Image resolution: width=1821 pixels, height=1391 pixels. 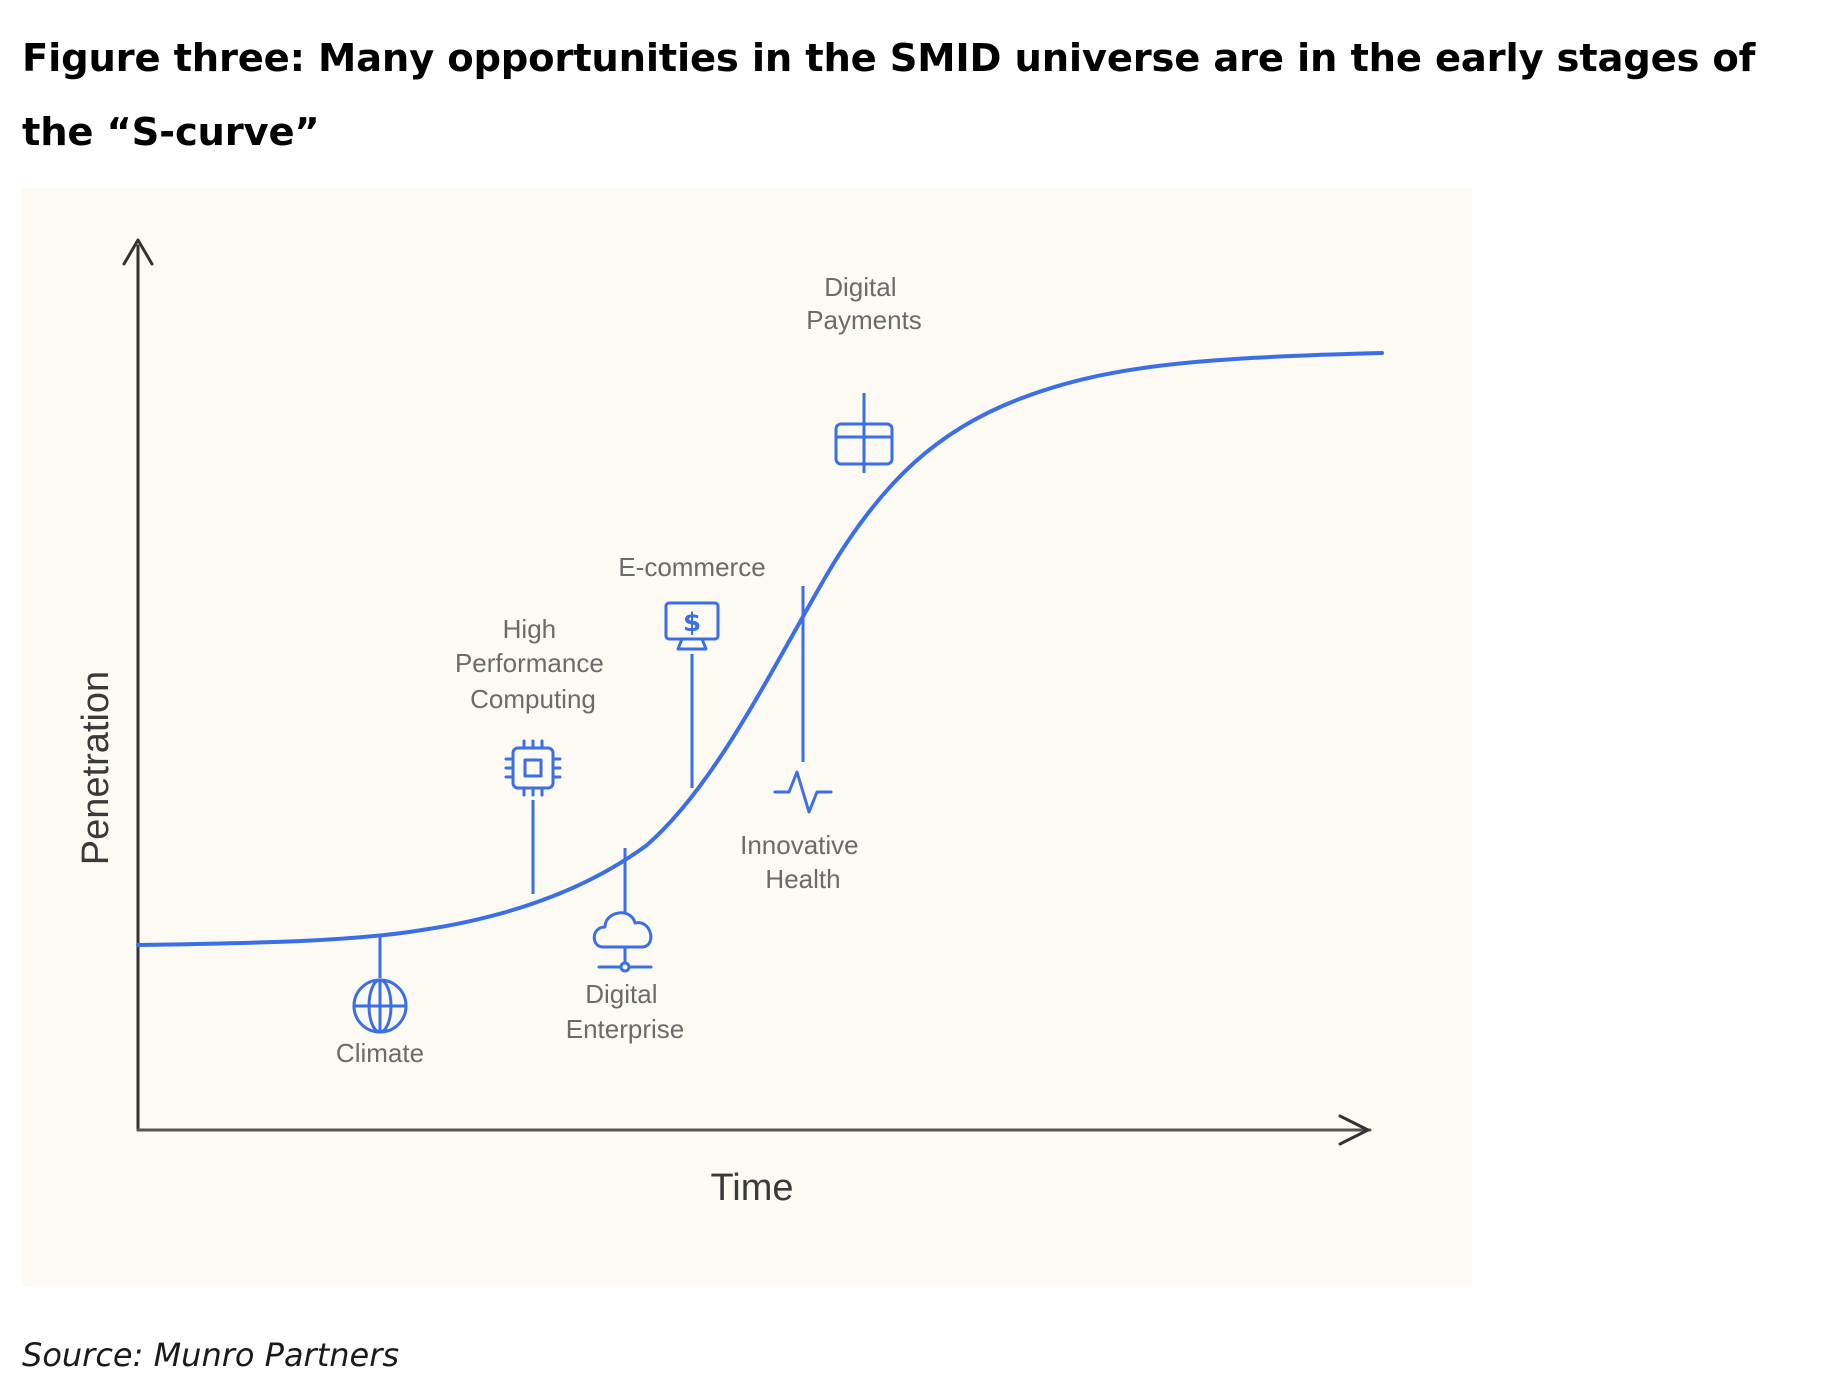 I want to click on marker-label-digital-payments: Digital Payments, so click(x=864, y=303).